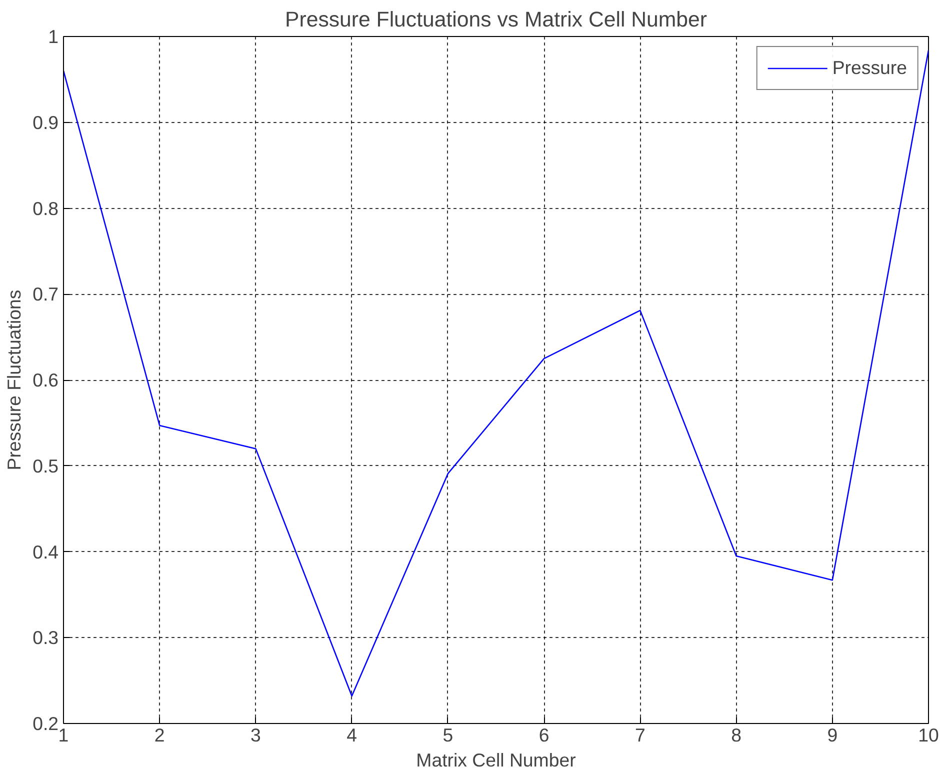 The image size is (942, 773). I want to click on y-tick-label: 0.9, so click(45, 122).